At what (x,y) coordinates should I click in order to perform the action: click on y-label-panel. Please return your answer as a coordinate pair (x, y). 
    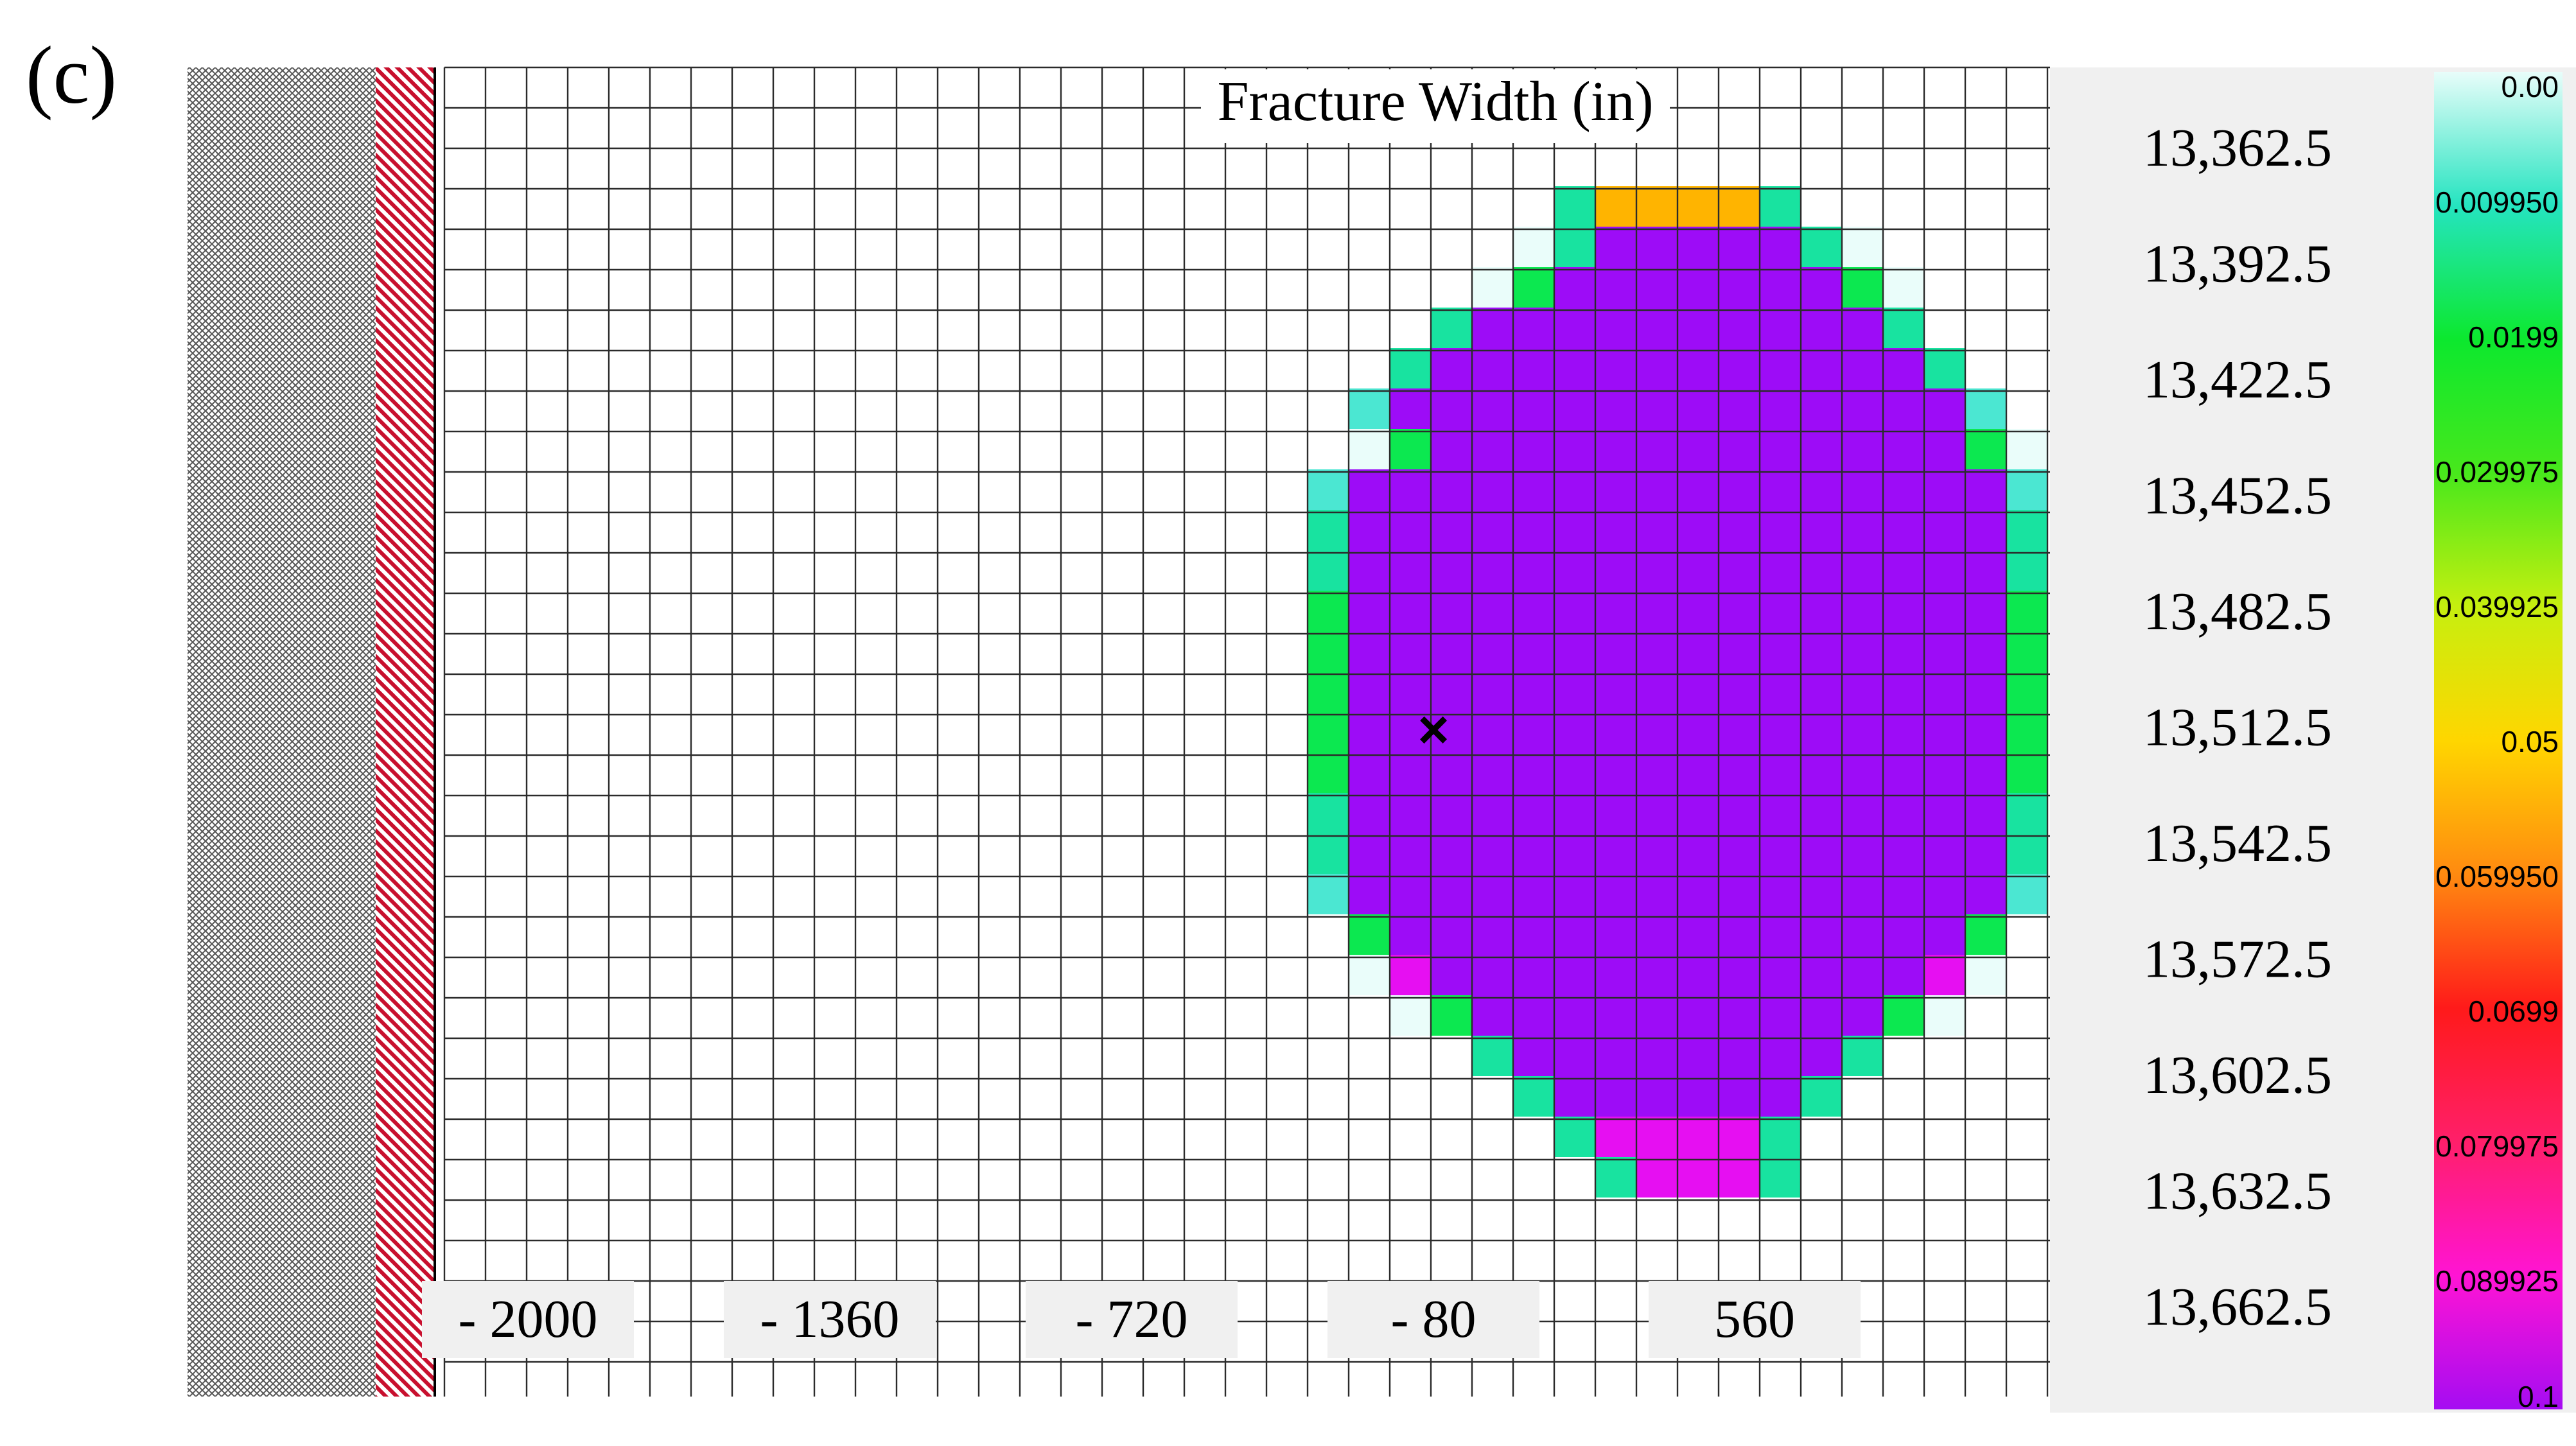
    Looking at the image, I should click on (2242, 740).